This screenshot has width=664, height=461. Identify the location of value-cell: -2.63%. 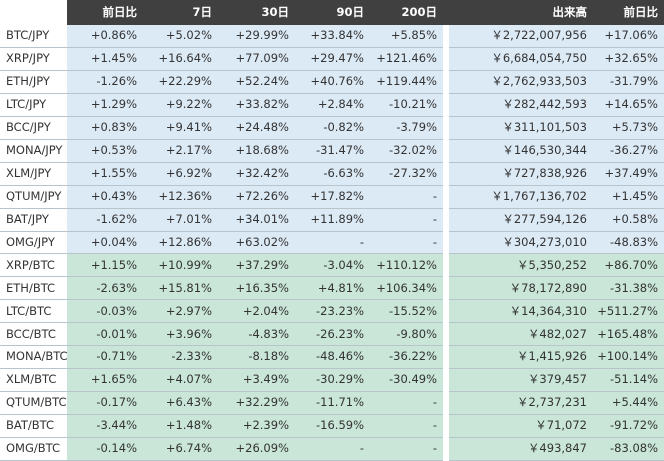
(105, 289).